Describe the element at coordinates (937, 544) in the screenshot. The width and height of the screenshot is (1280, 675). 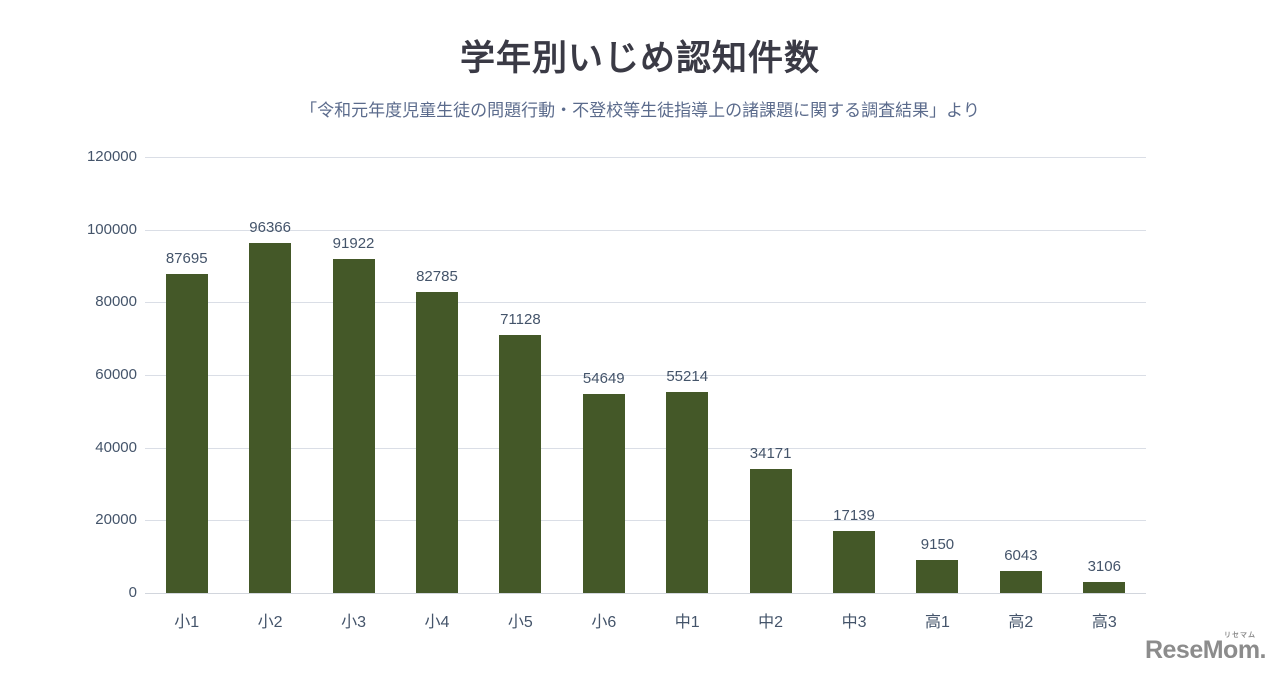
I see `bar-value-label: 9150` at that location.